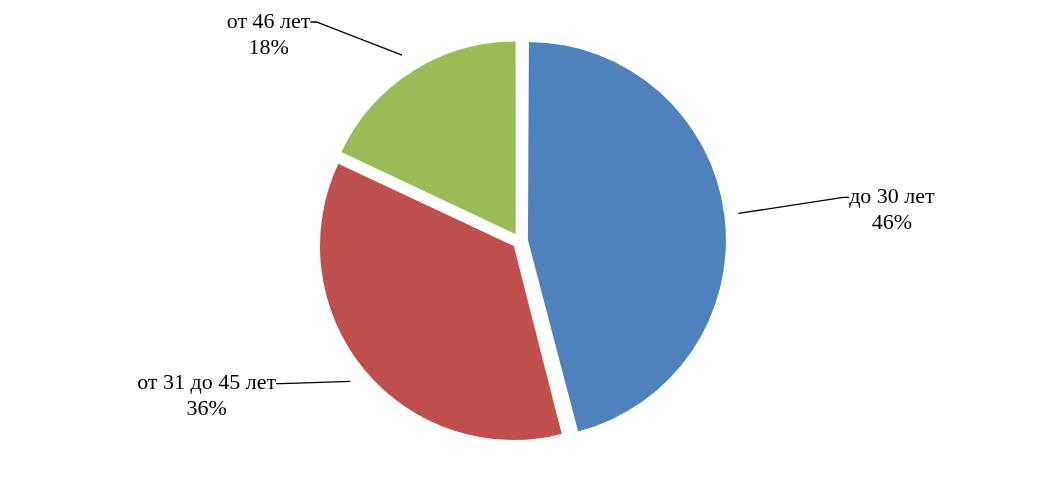 The width and height of the screenshot is (1040, 477). What do you see at coordinates (268, 20) in the screenshot?
I see `slice-label: от 46 лет` at bounding box center [268, 20].